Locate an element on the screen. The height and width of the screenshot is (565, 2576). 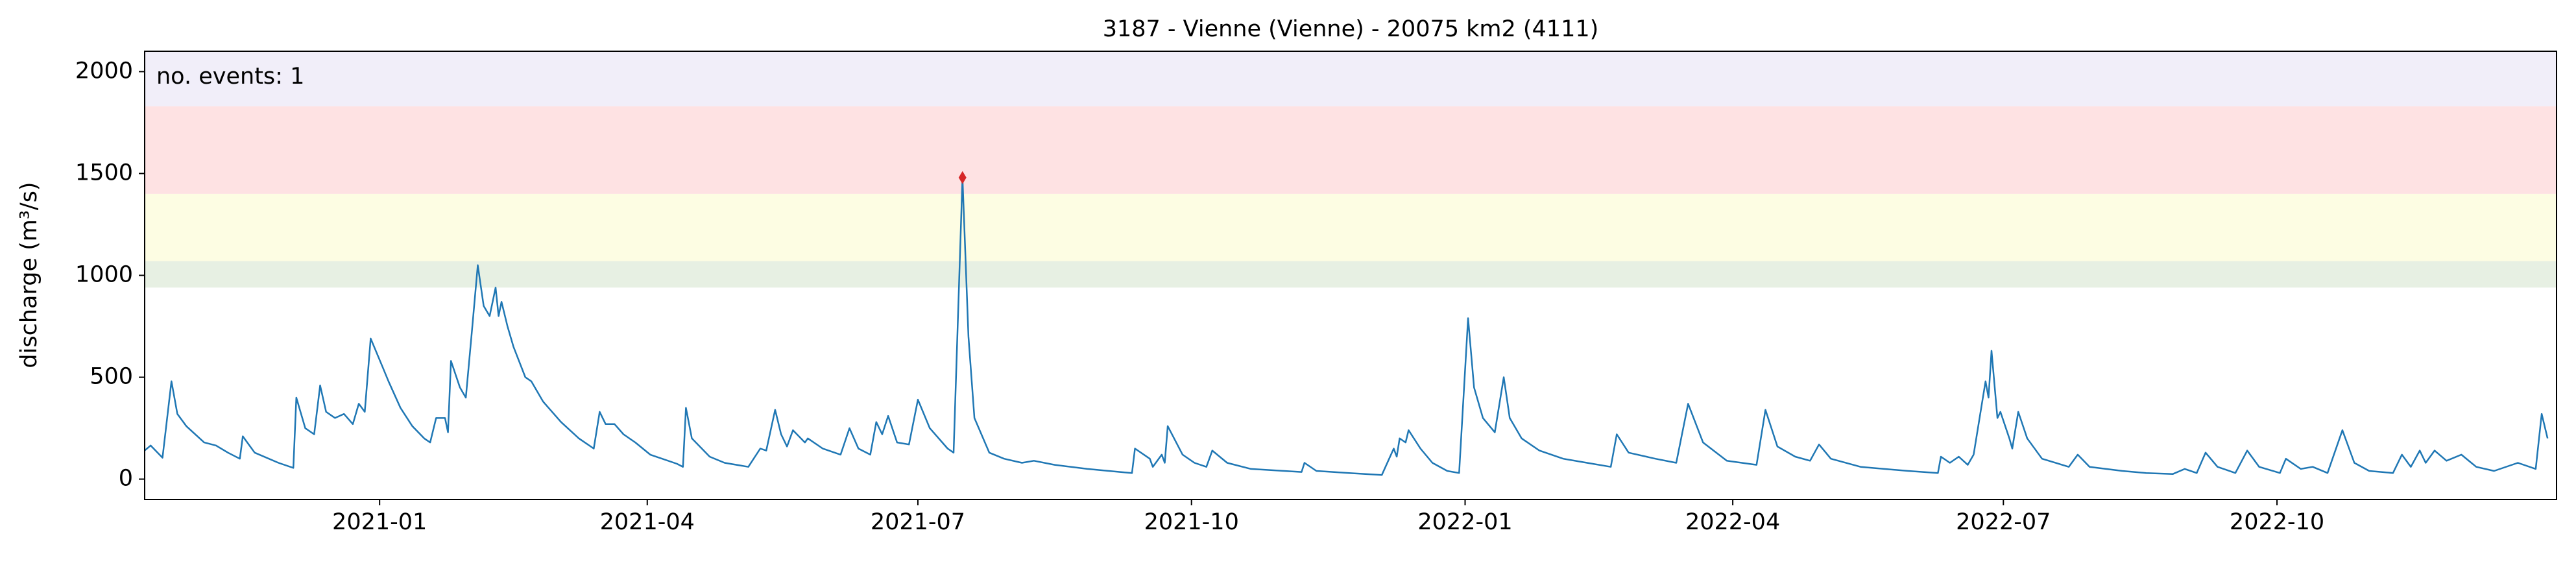
y-tick-label: 0 is located at coordinates (126, 479).